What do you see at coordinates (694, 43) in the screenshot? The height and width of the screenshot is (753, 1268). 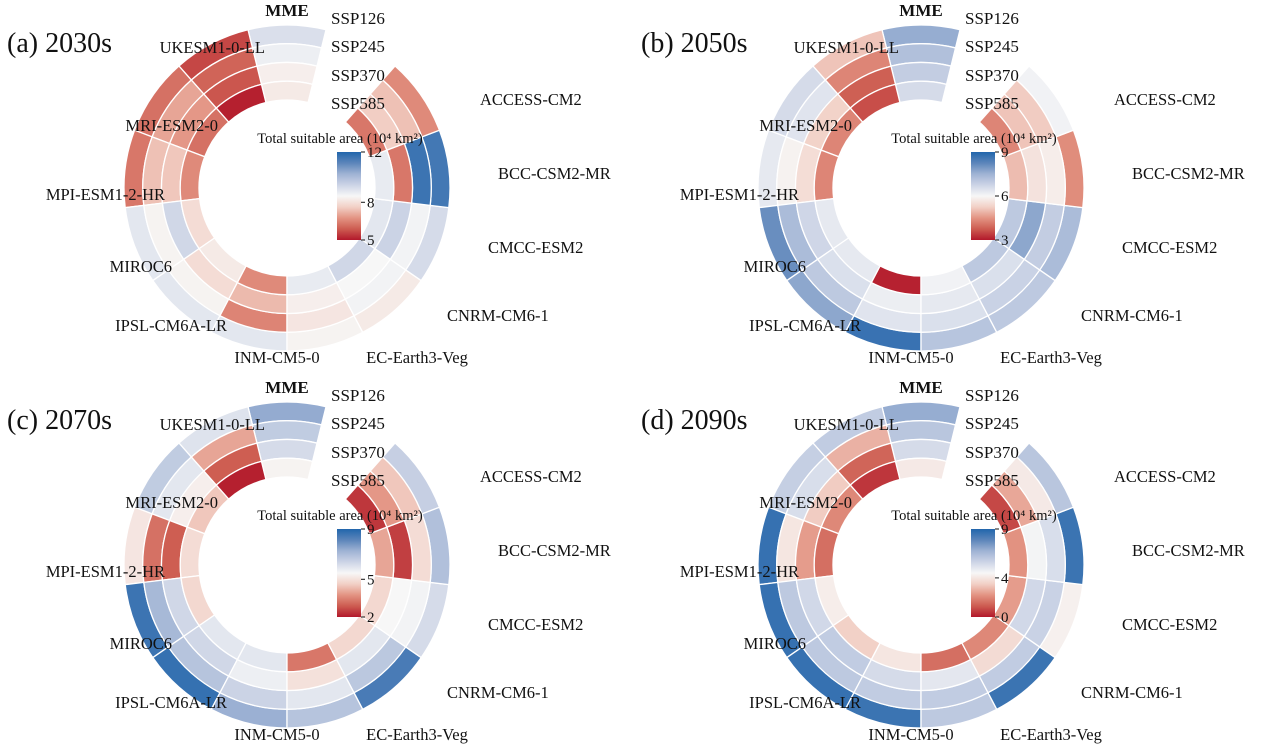 I see `panel-title-b: (b) 2050s` at bounding box center [694, 43].